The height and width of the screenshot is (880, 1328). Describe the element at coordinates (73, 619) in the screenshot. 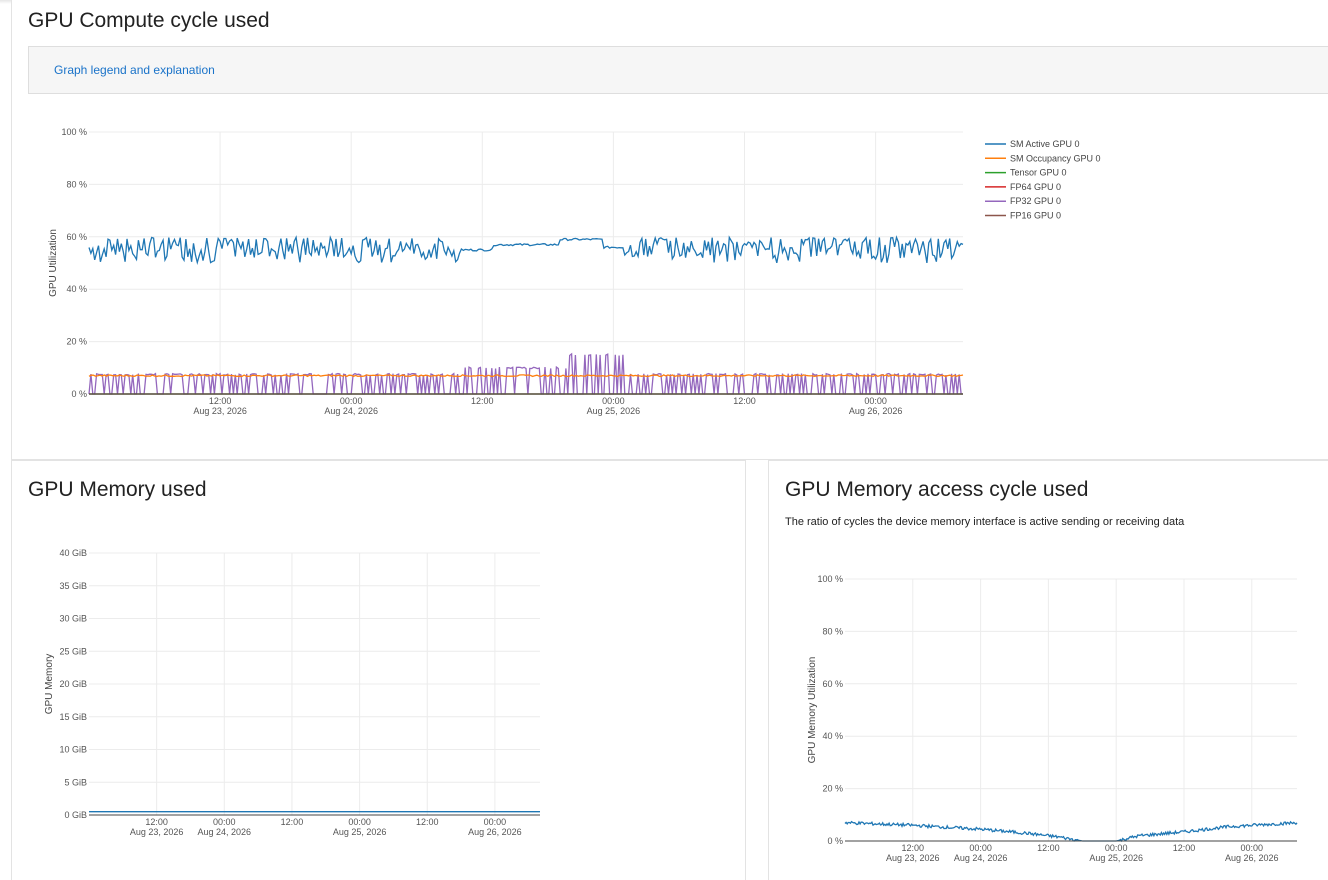

I see `y-tick-label: 30 GiB` at that location.